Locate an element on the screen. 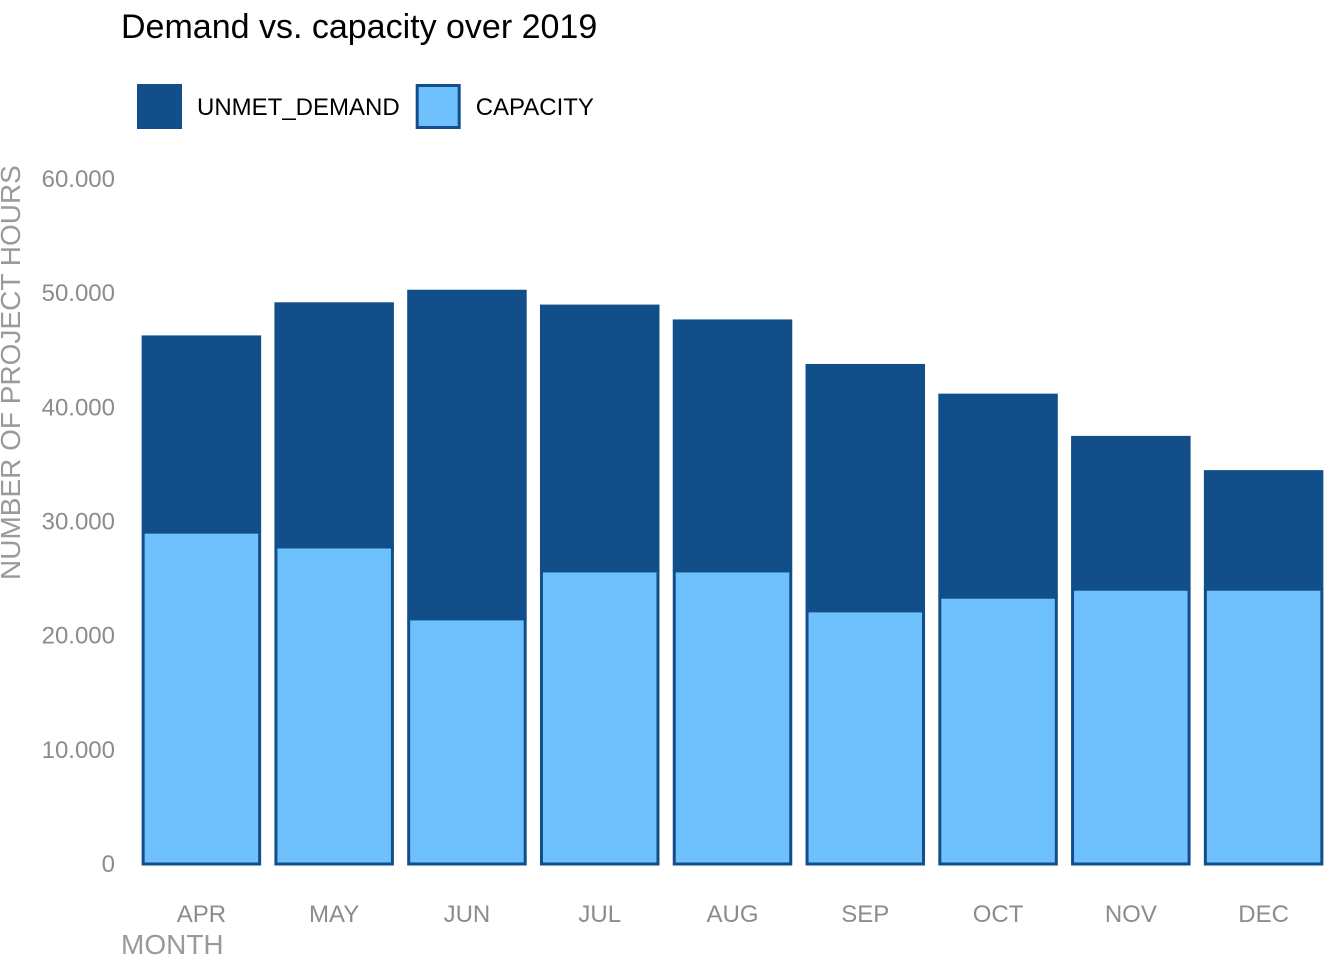 Image resolution: width=1344 pixels, height=960 pixels. legend: UNMET_DEMAND CAPACITY is located at coordinates (366, 107).